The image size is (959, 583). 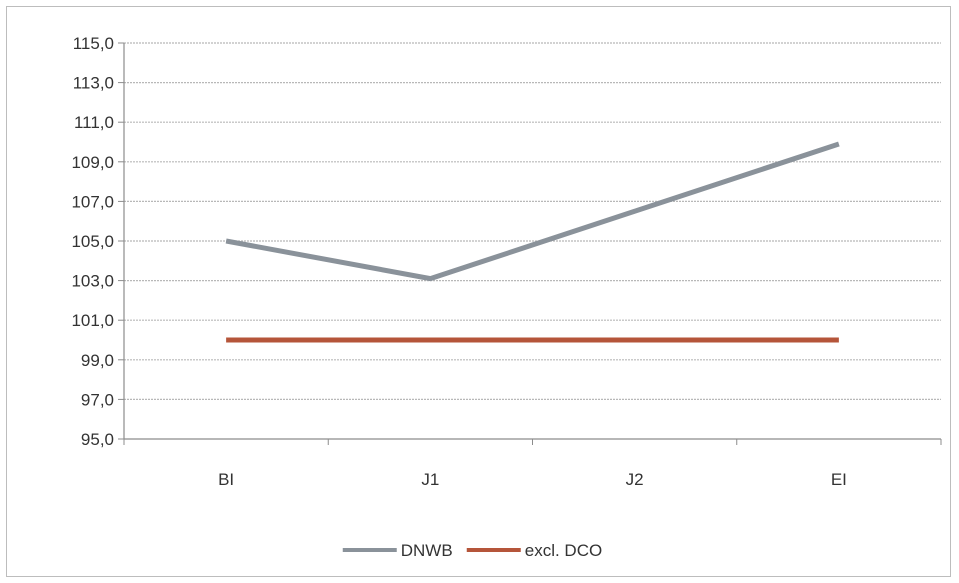 What do you see at coordinates (93, 83) in the screenshot?
I see `y-tick-label: 113,0` at bounding box center [93, 83].